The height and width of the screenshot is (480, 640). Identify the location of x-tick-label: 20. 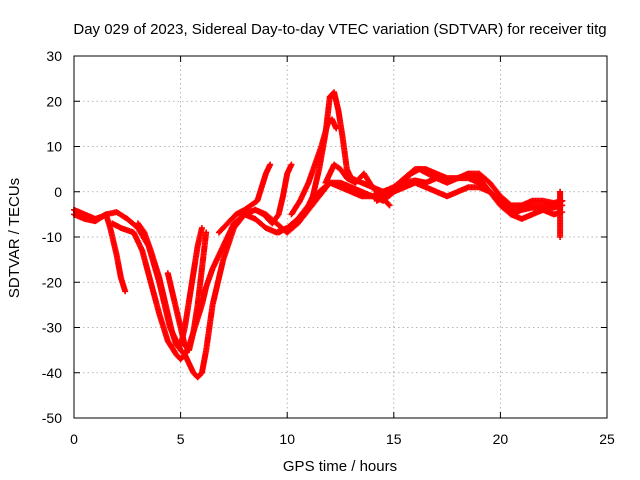
(501, 439).